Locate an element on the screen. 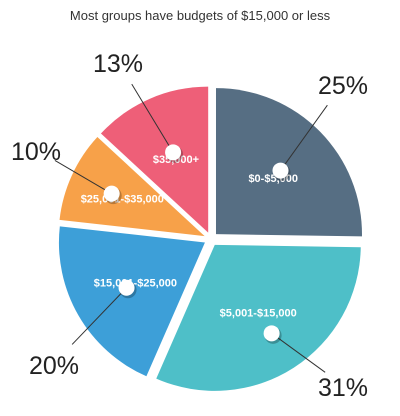  slice-15001-25000-label: $15,001-$25,000 is located at coordinates (135, 284).